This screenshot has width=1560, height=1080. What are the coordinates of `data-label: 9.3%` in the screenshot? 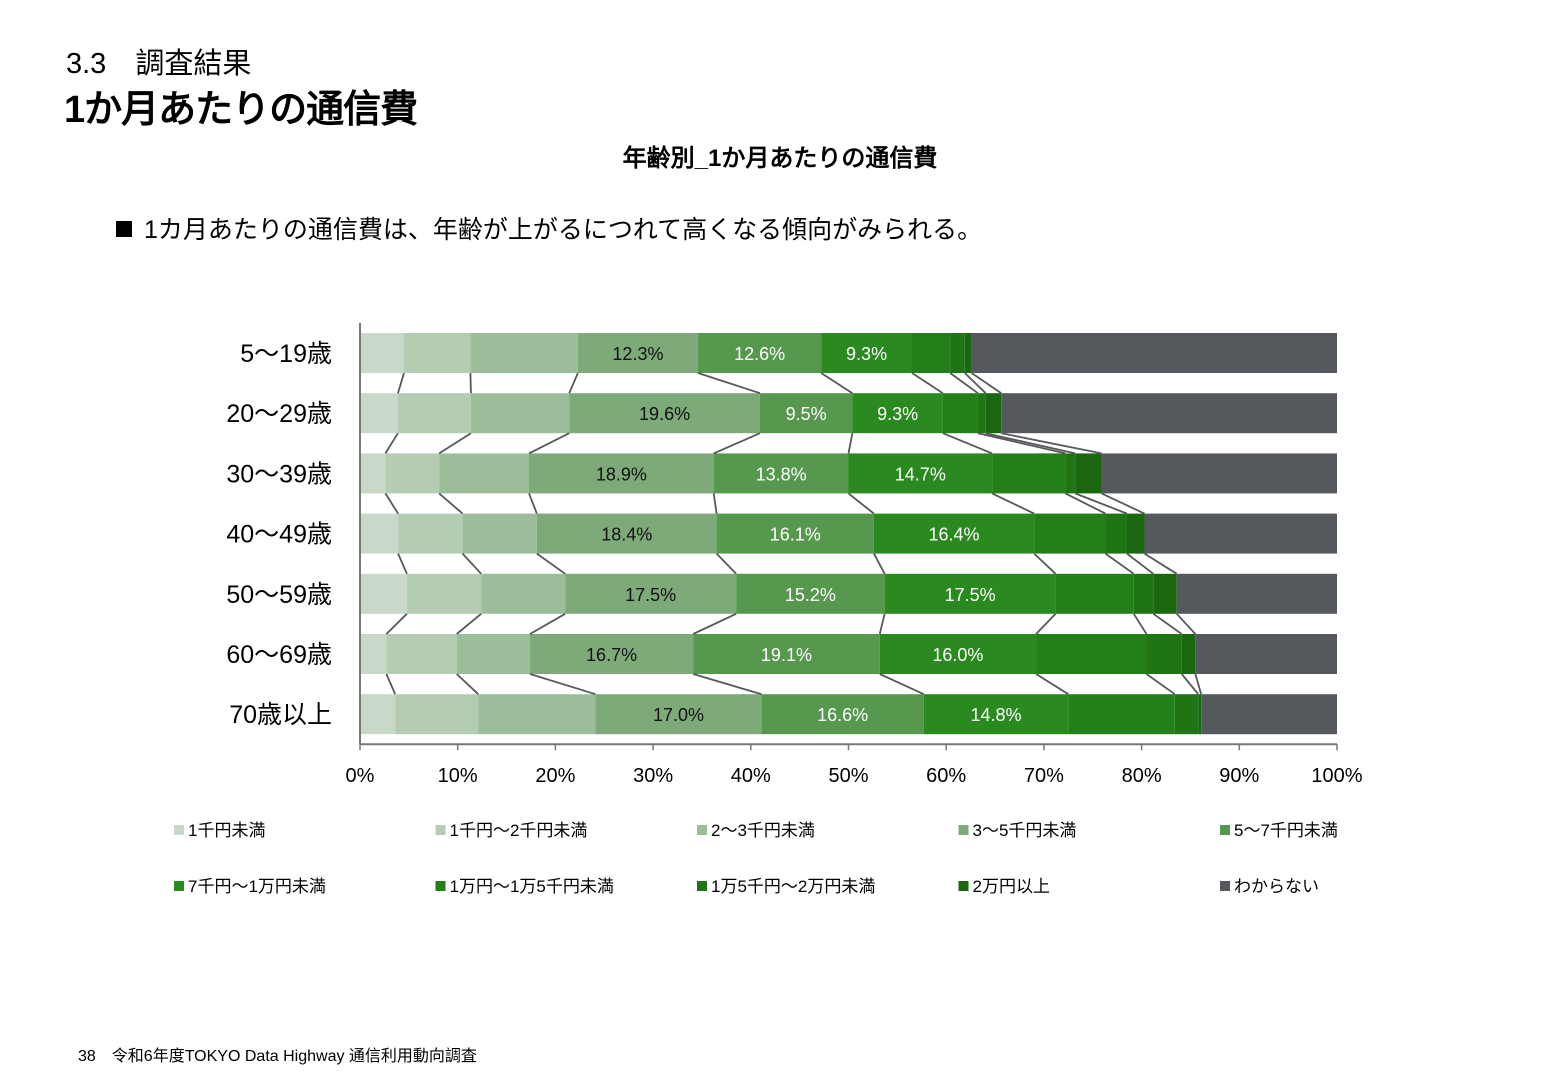 It's located at (897, 414).